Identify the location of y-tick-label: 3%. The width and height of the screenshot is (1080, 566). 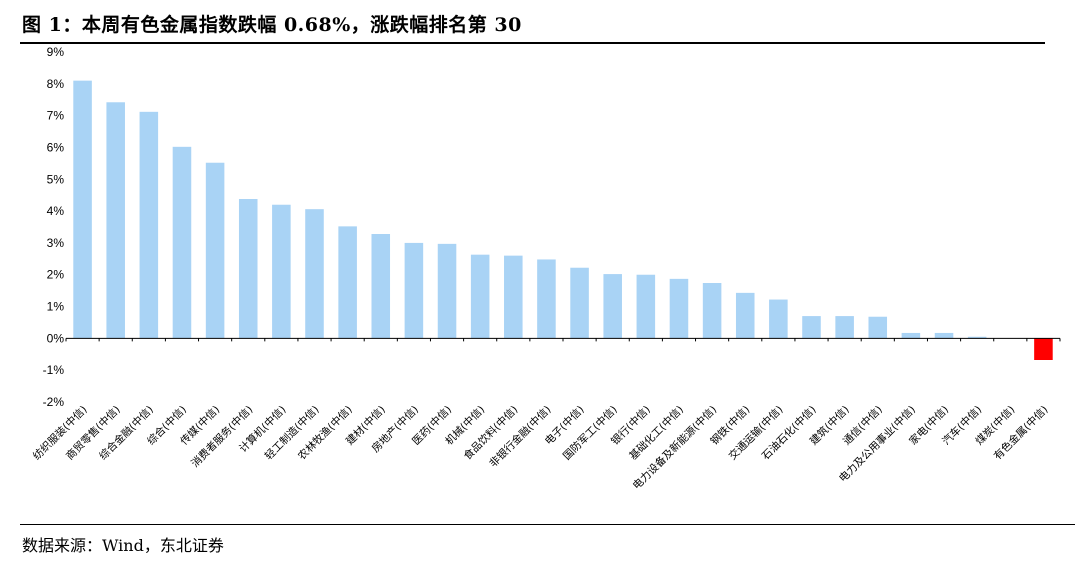
(56, 243).